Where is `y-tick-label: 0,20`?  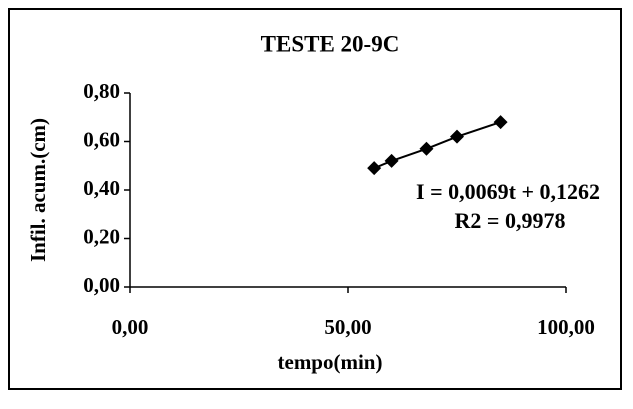
y-tick-label: 0,20 is located at coordinates (101, 236).